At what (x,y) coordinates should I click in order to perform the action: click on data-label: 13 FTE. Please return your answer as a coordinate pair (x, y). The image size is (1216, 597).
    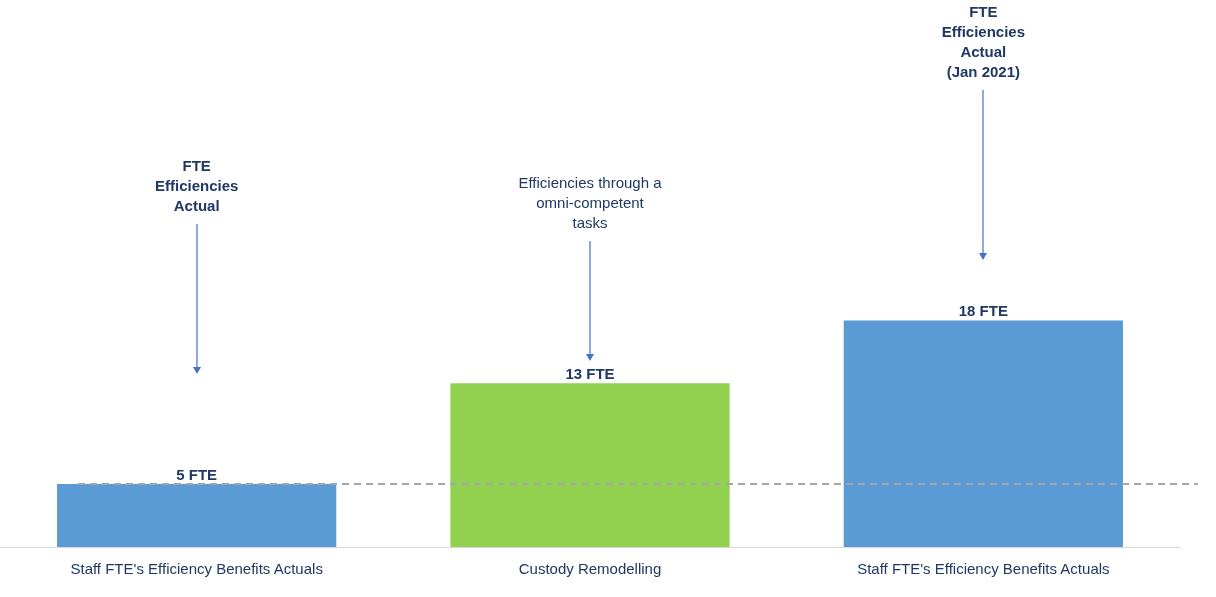
    Looking at the image, I should click on (590, 373).